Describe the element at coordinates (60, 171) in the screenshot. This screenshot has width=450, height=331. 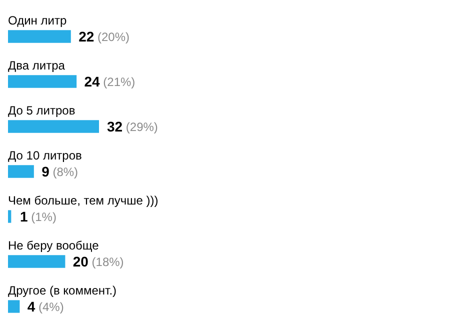
I see `data-label: 9 (8%)` at that location.